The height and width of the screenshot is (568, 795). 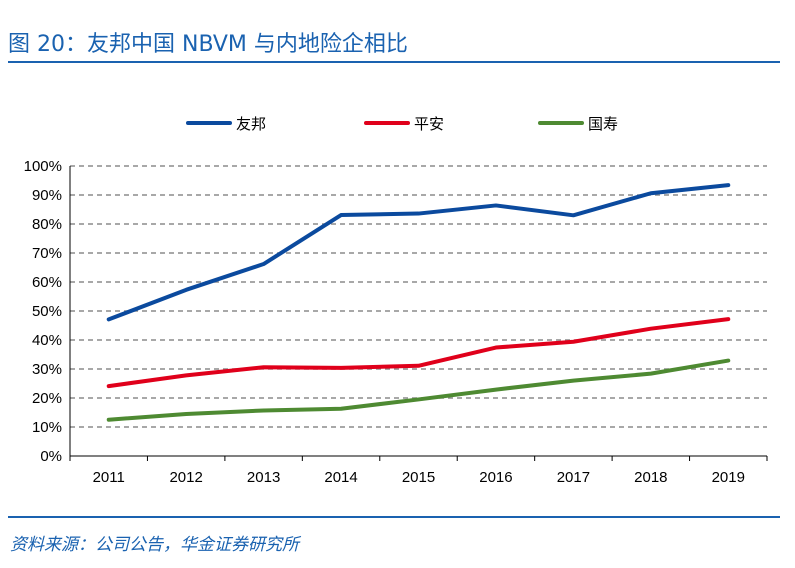 What do you see at coordinates (394, 517) in the screenshot?
I see `bottom-divider` at bounding box center [394, 517].